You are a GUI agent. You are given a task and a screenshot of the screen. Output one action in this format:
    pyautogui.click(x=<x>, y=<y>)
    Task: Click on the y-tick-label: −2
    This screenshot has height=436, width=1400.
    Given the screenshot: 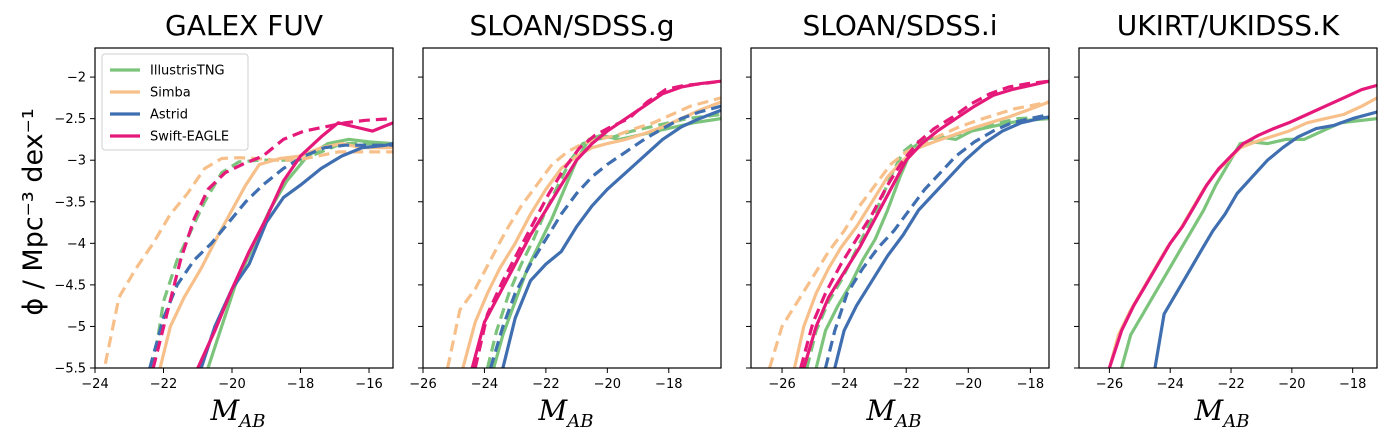 What is the action you would take?
    pyautogui.click(x=76, y=78)
    